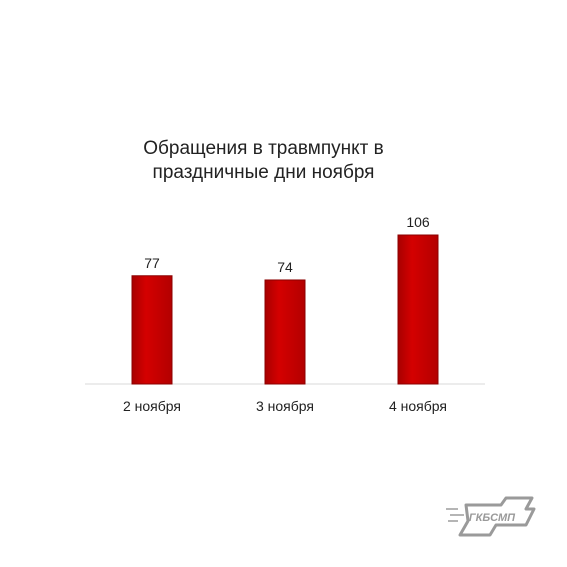 This screenshot has width=567, height=567. I want to click on logo-cross-shape, so click(497, 516).